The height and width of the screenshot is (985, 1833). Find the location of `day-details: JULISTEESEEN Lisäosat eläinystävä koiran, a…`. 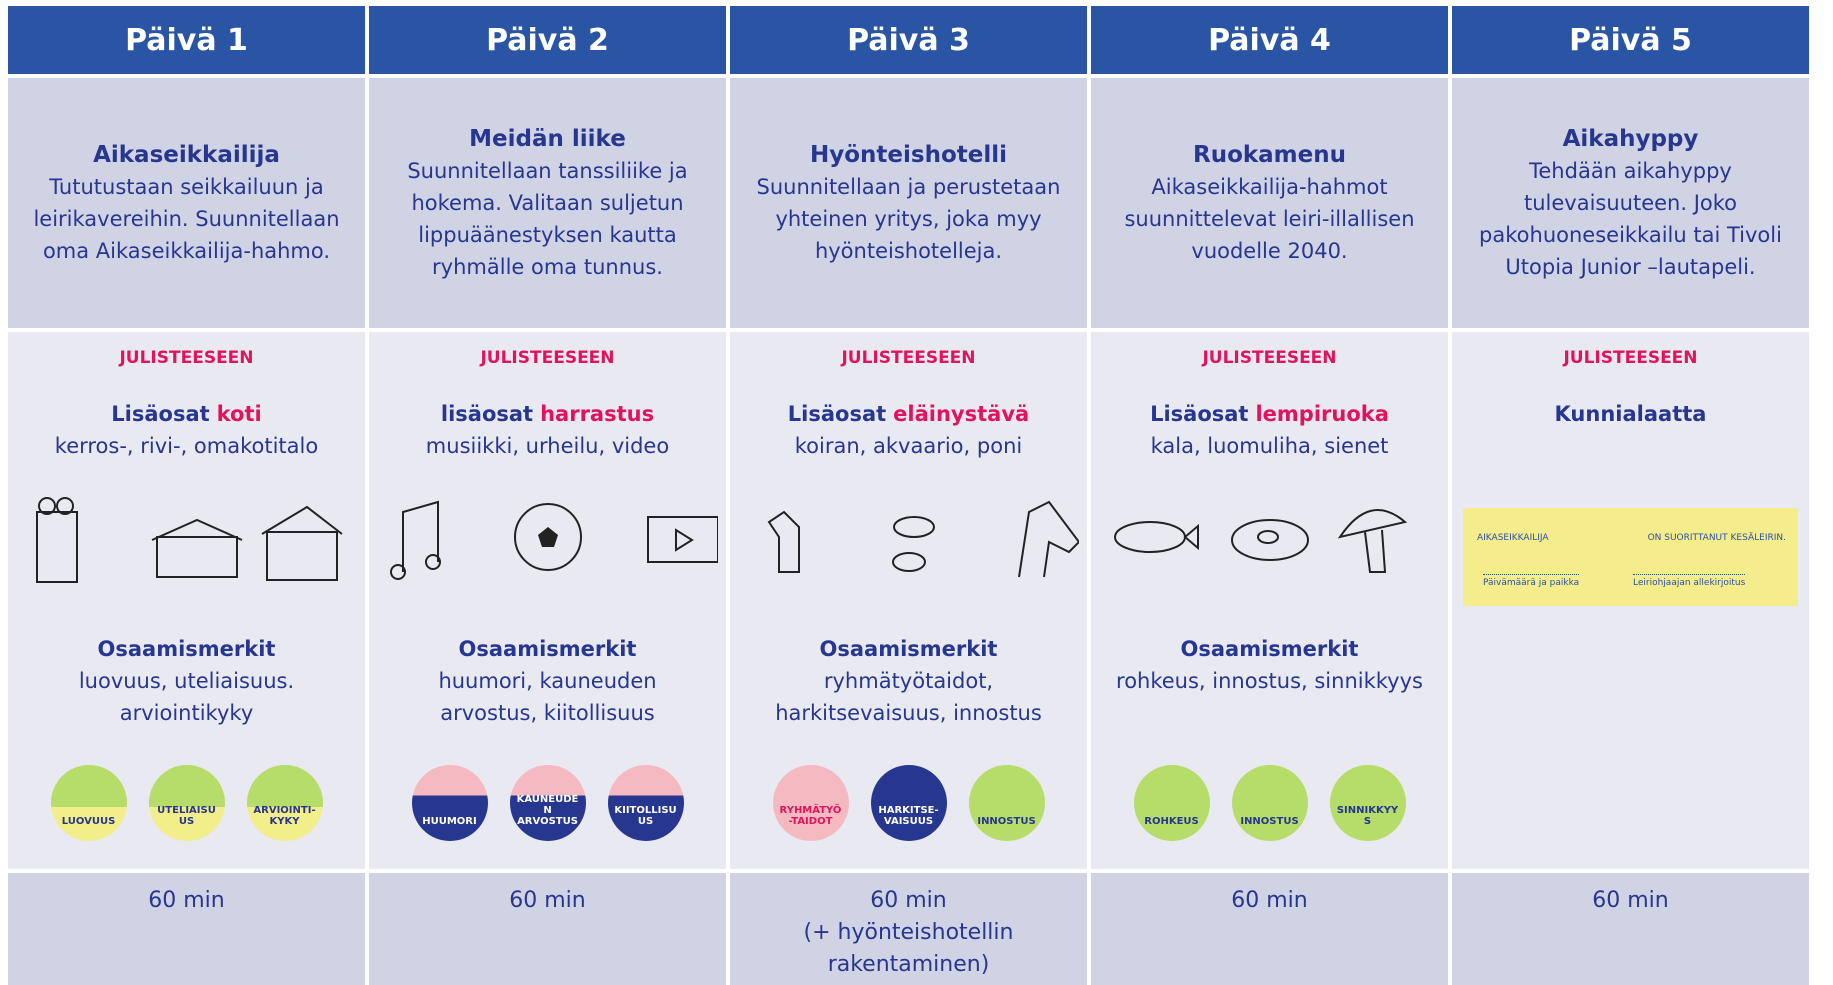

day-details: JULISTEESEEN Lisäosat eläinystävä koiran, a… is located at coordinates (908, 600).